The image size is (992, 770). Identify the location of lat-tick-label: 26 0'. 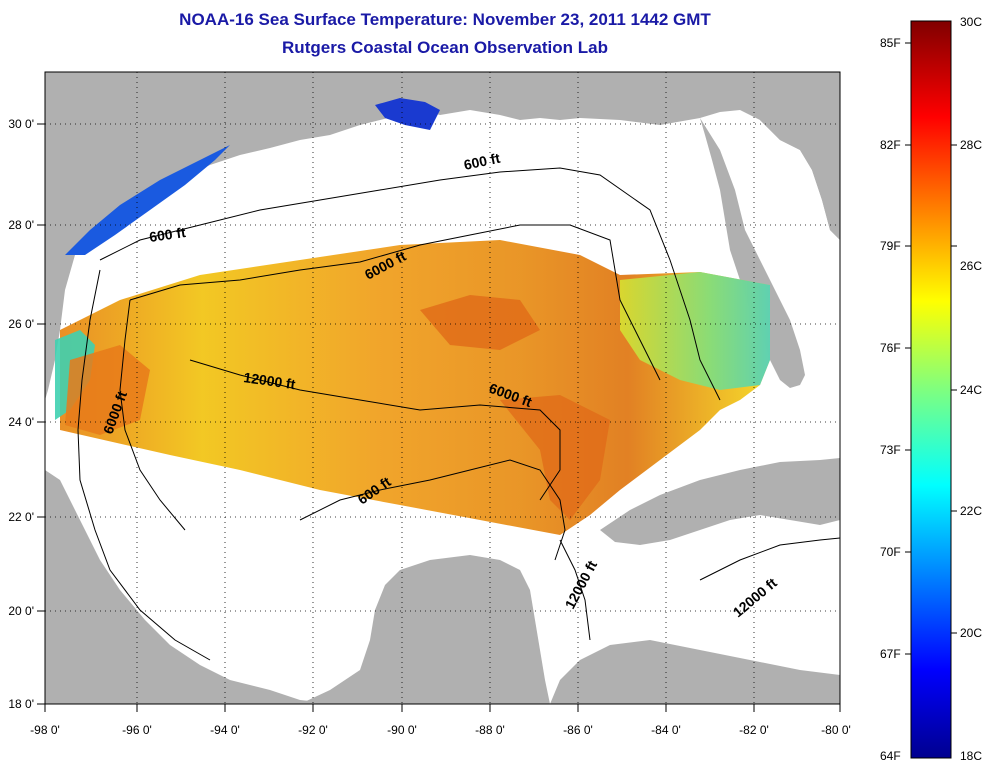
(21, 324).